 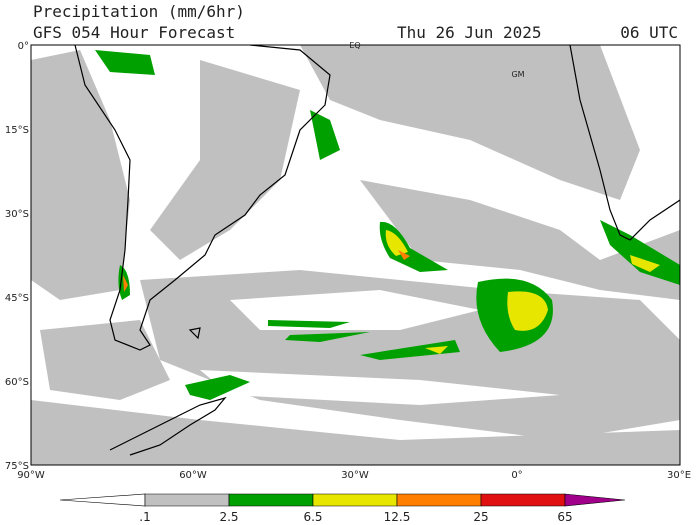 I want to click on colorbar: .1 2.5 6.5 12.5 25 65, so click(x=342, y=508).